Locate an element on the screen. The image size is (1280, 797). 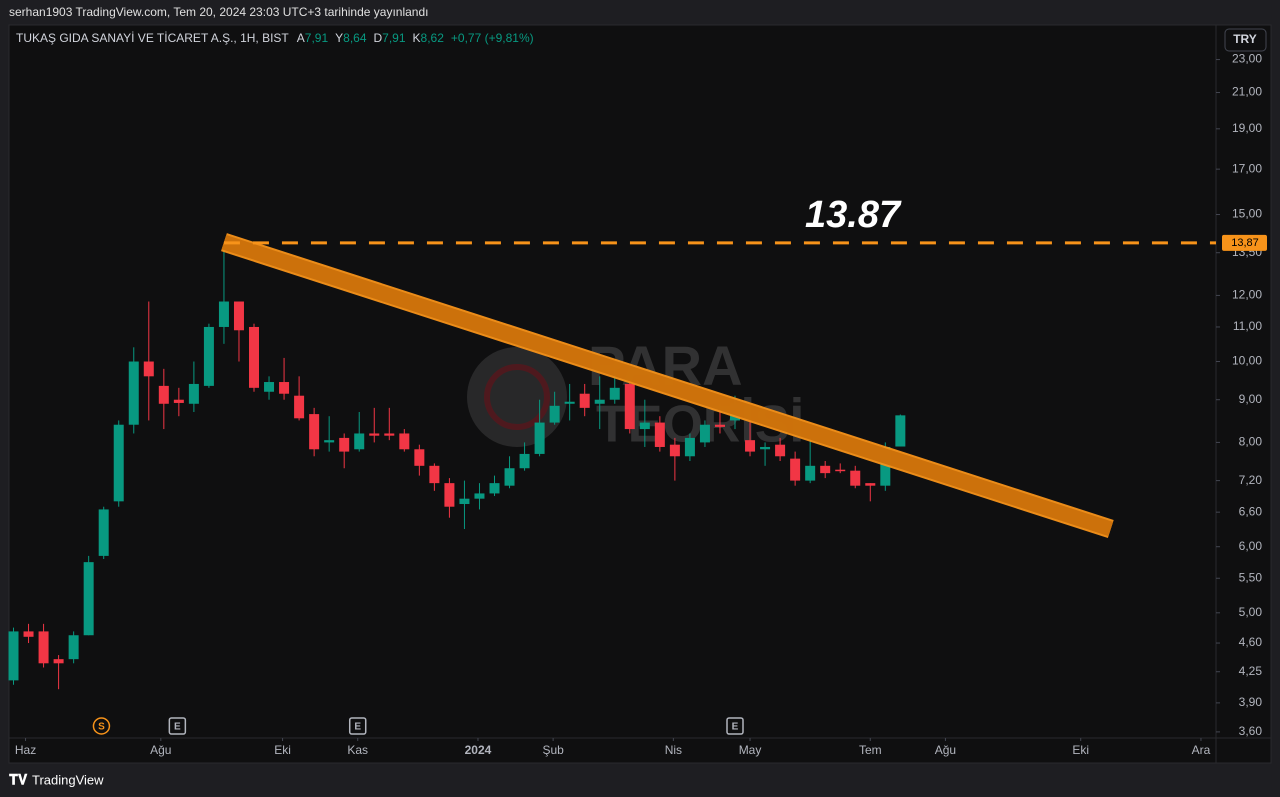
ohlc-value: 8,62 is located at coordinates (433, 38).